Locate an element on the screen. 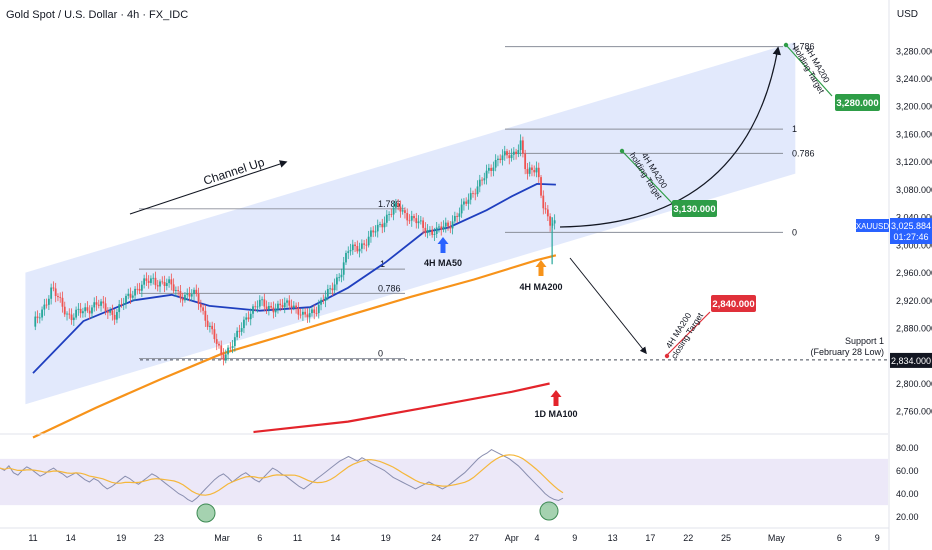  ma100-daily-line is located at coordinates (401, 408).